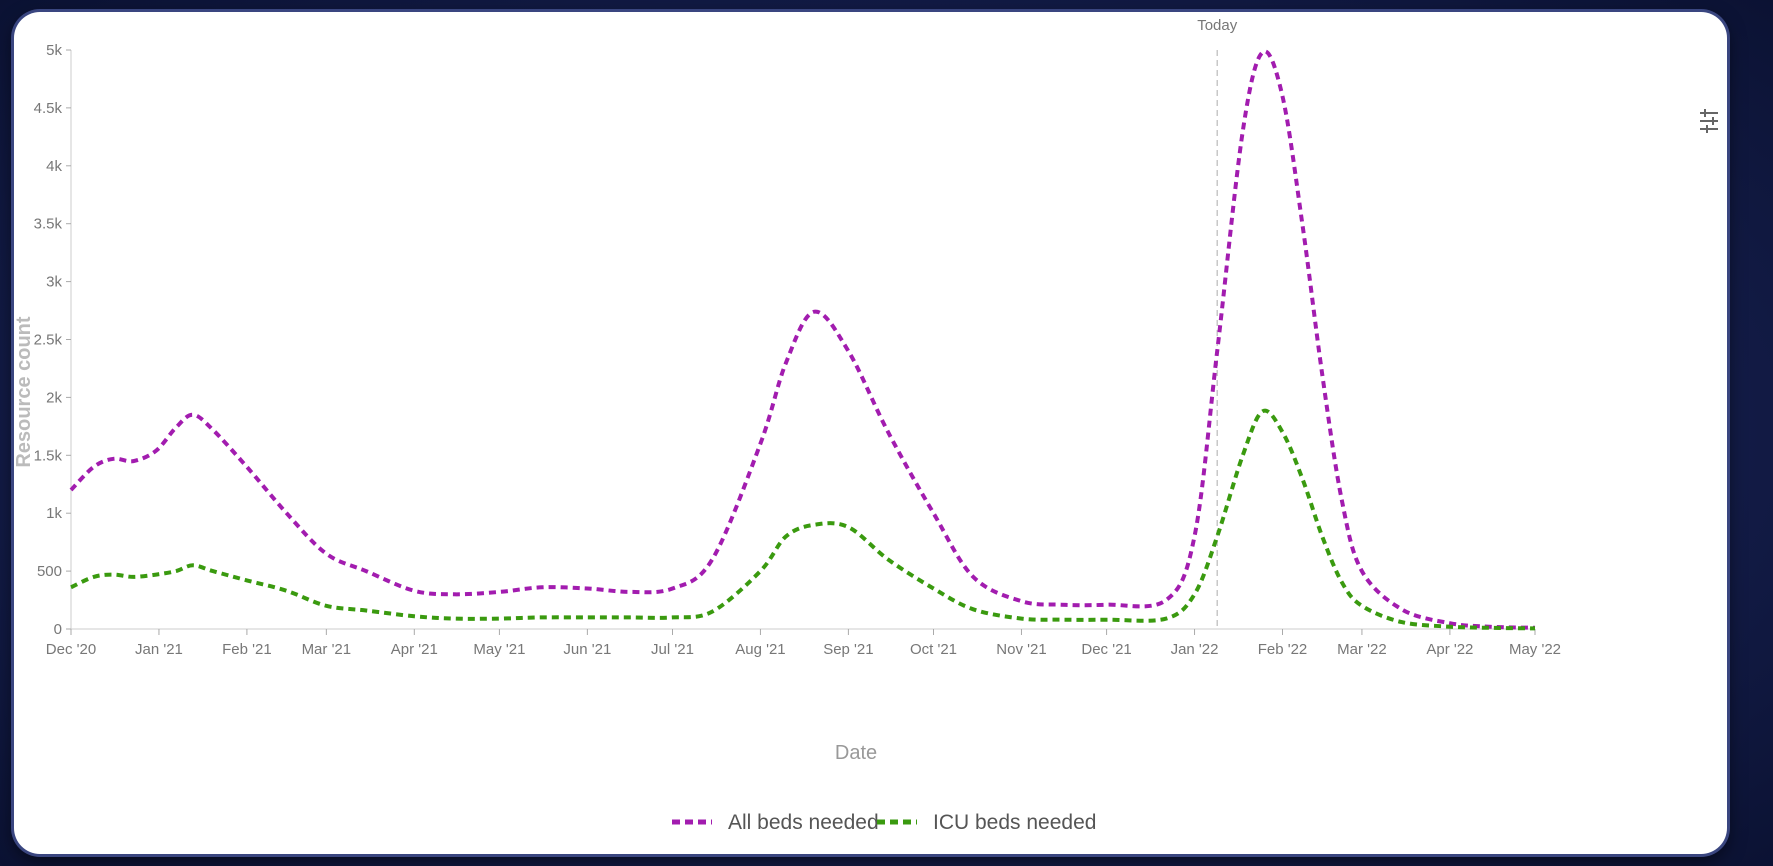  What do you see at coordinates (327, 649) in the screenshot?
I see `x-tick-label: Mar '21` at bounding box center [327, 649].